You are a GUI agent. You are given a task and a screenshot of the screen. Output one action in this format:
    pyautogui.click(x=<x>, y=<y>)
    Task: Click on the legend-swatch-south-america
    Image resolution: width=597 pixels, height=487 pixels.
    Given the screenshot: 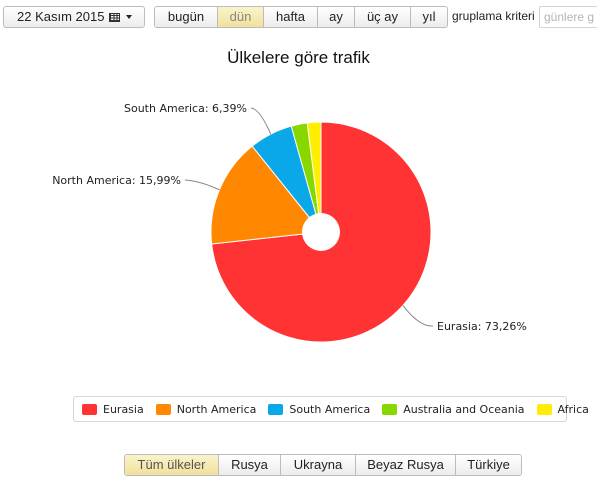 What is the action you would take?
    pyautogui.click(x=276, y=409)
    